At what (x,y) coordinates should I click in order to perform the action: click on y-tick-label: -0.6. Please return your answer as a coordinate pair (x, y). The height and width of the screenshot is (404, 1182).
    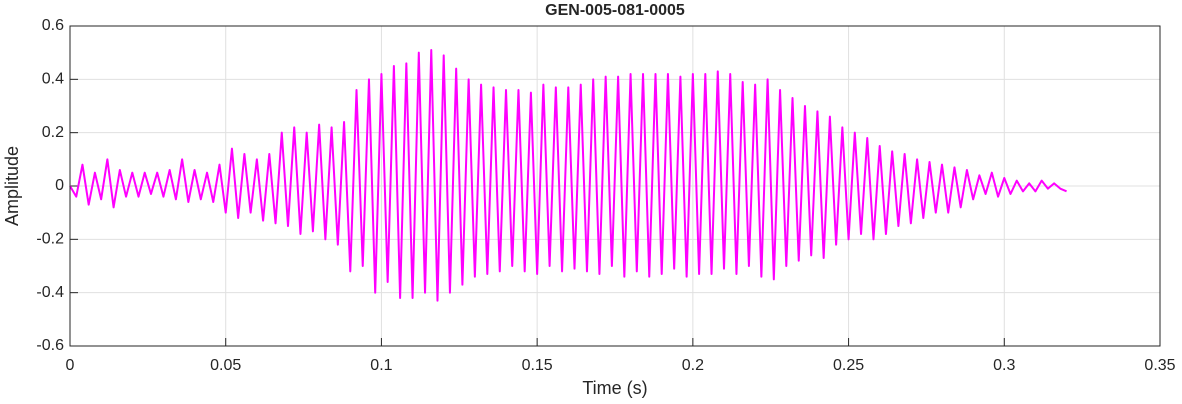
    Looking at the image, I should click on (50, 345).